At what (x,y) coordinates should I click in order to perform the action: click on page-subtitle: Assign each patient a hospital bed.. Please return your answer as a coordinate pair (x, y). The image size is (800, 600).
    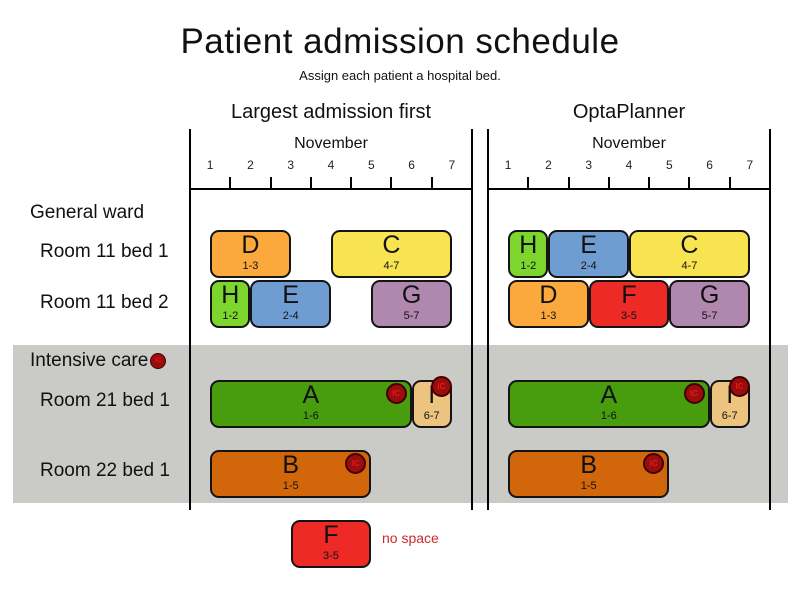
    Looking at the image, I should click on (400, 75).